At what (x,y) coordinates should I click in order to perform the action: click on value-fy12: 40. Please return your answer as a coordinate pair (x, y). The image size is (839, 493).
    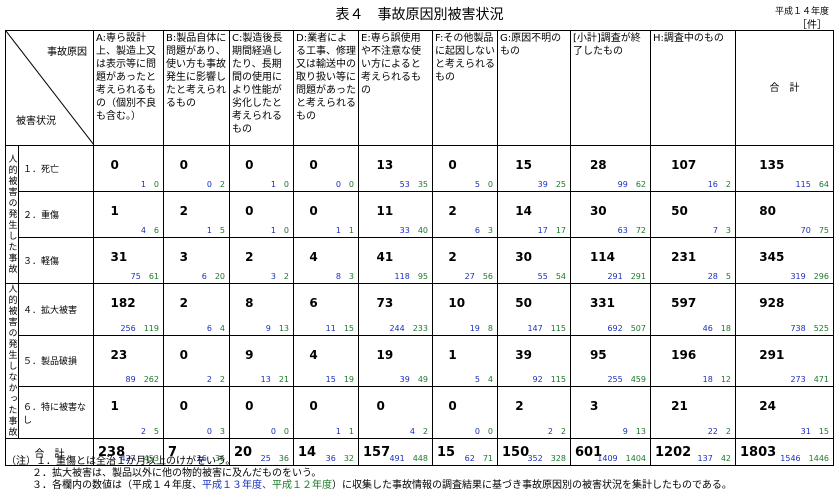
    Looking at the image, I should click on (422, 230).